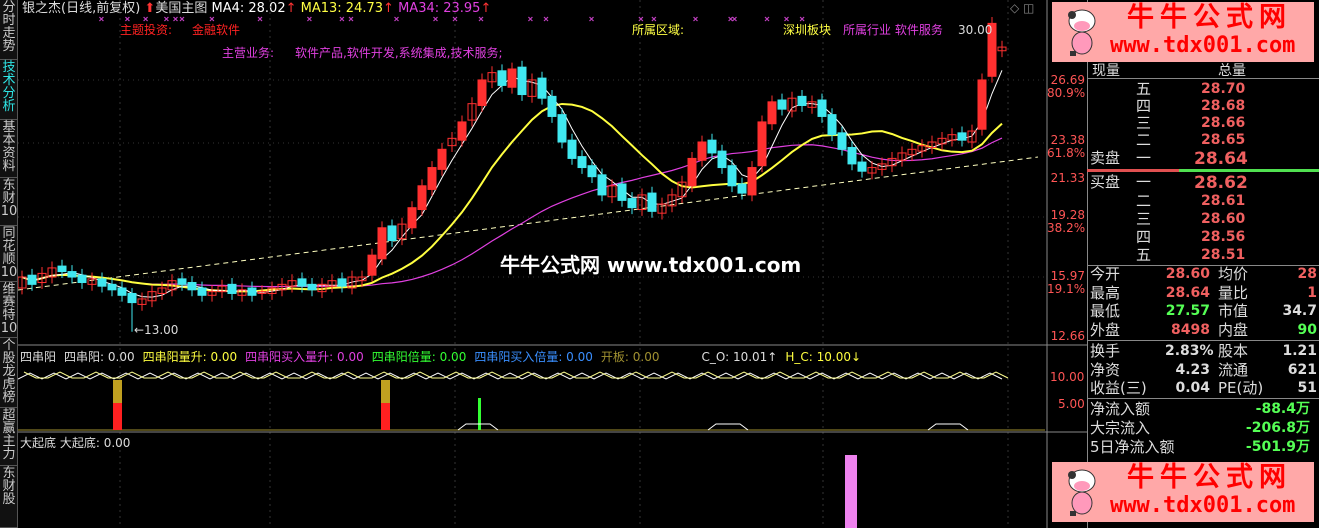 This screenshot has height=528, width=1319. Describe the element at coordinates (1106, 71) in the screenshot. I see `current-volume-label: 现量` at that location.